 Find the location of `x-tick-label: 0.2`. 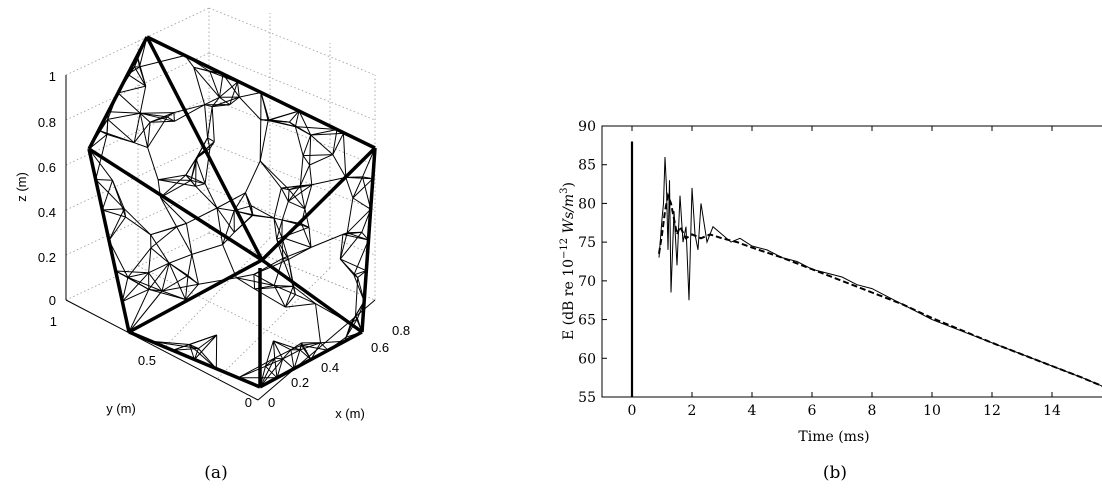

x-tick-label: 0.2 is located at coordinates (300, 382).